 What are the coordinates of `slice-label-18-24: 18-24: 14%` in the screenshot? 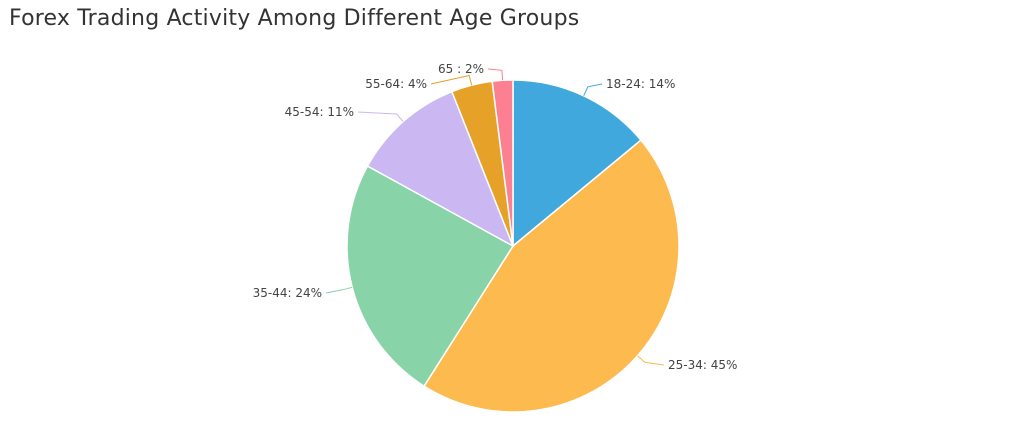 It's located at (640, 84).